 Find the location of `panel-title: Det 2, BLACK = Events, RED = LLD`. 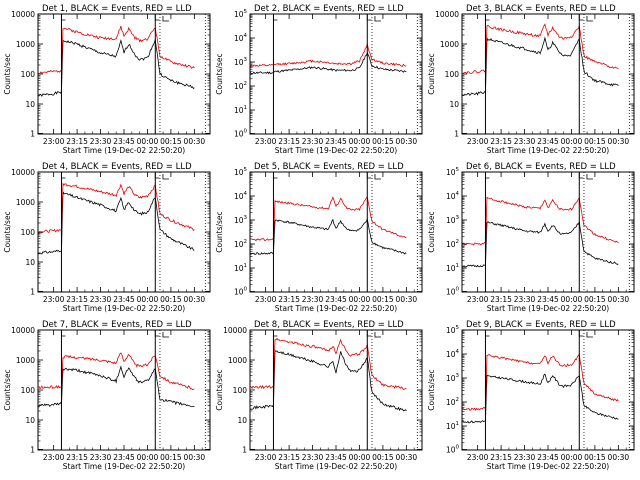

panel-title: Det 2, BLACK = Events, RED = LLD is located at coordinates (329, 9).